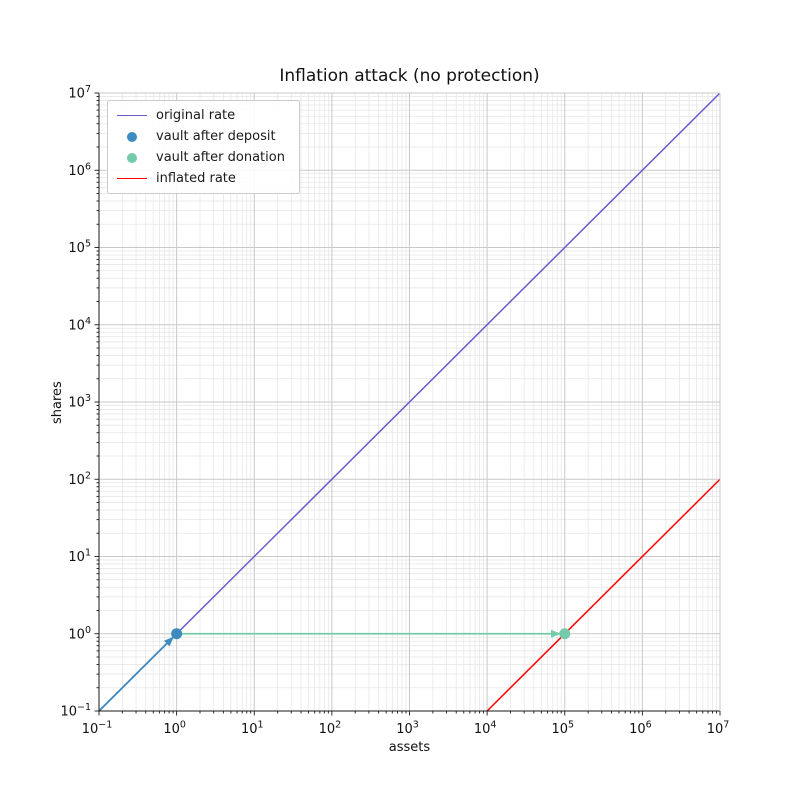 The height and width of the screenshot is (800, 800). Describe the element at coordinates (216, 136) in the screenshot. I see `legend-entry-label: vault after deposit` at that location.